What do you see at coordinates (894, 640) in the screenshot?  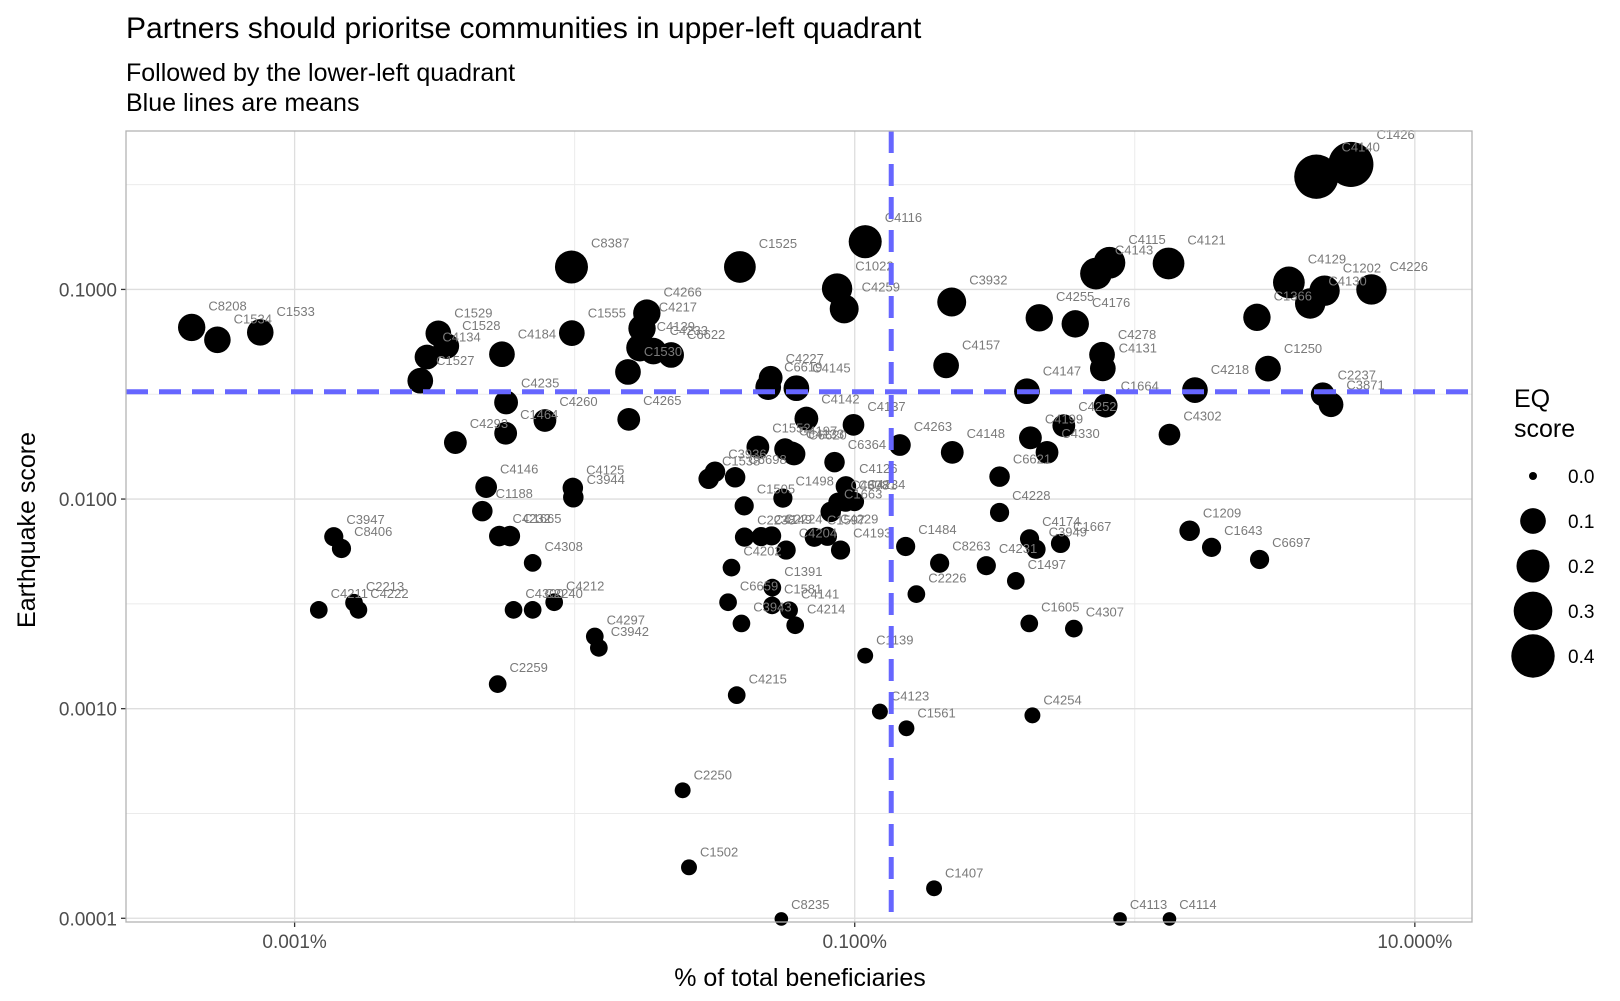 I see `data-point-label: C1139` at bounding box center [894, 640].